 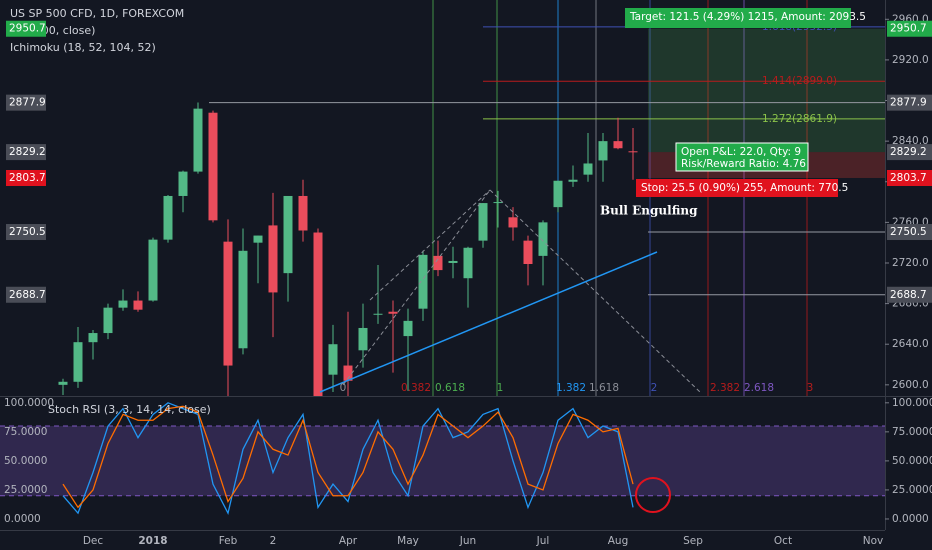 What do you see at coordinates (766, 90) in the screenshot?
I see `target-zone` at bounding box center [766, 90].